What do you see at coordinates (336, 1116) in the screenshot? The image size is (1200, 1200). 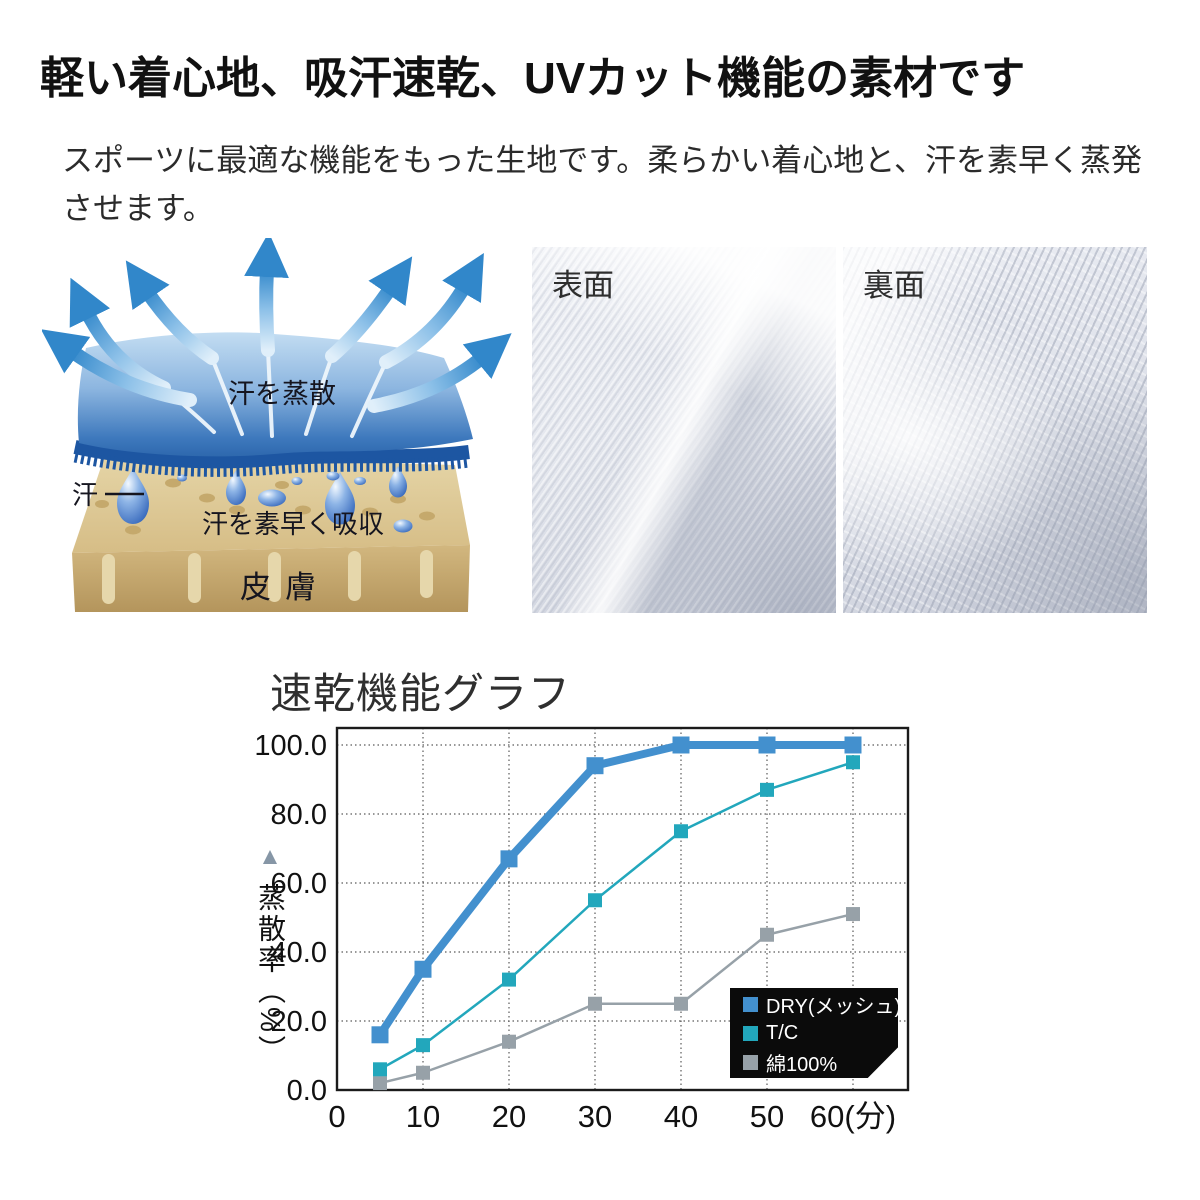 I see `svg-text: 0` at bounding box center [336, 1116].